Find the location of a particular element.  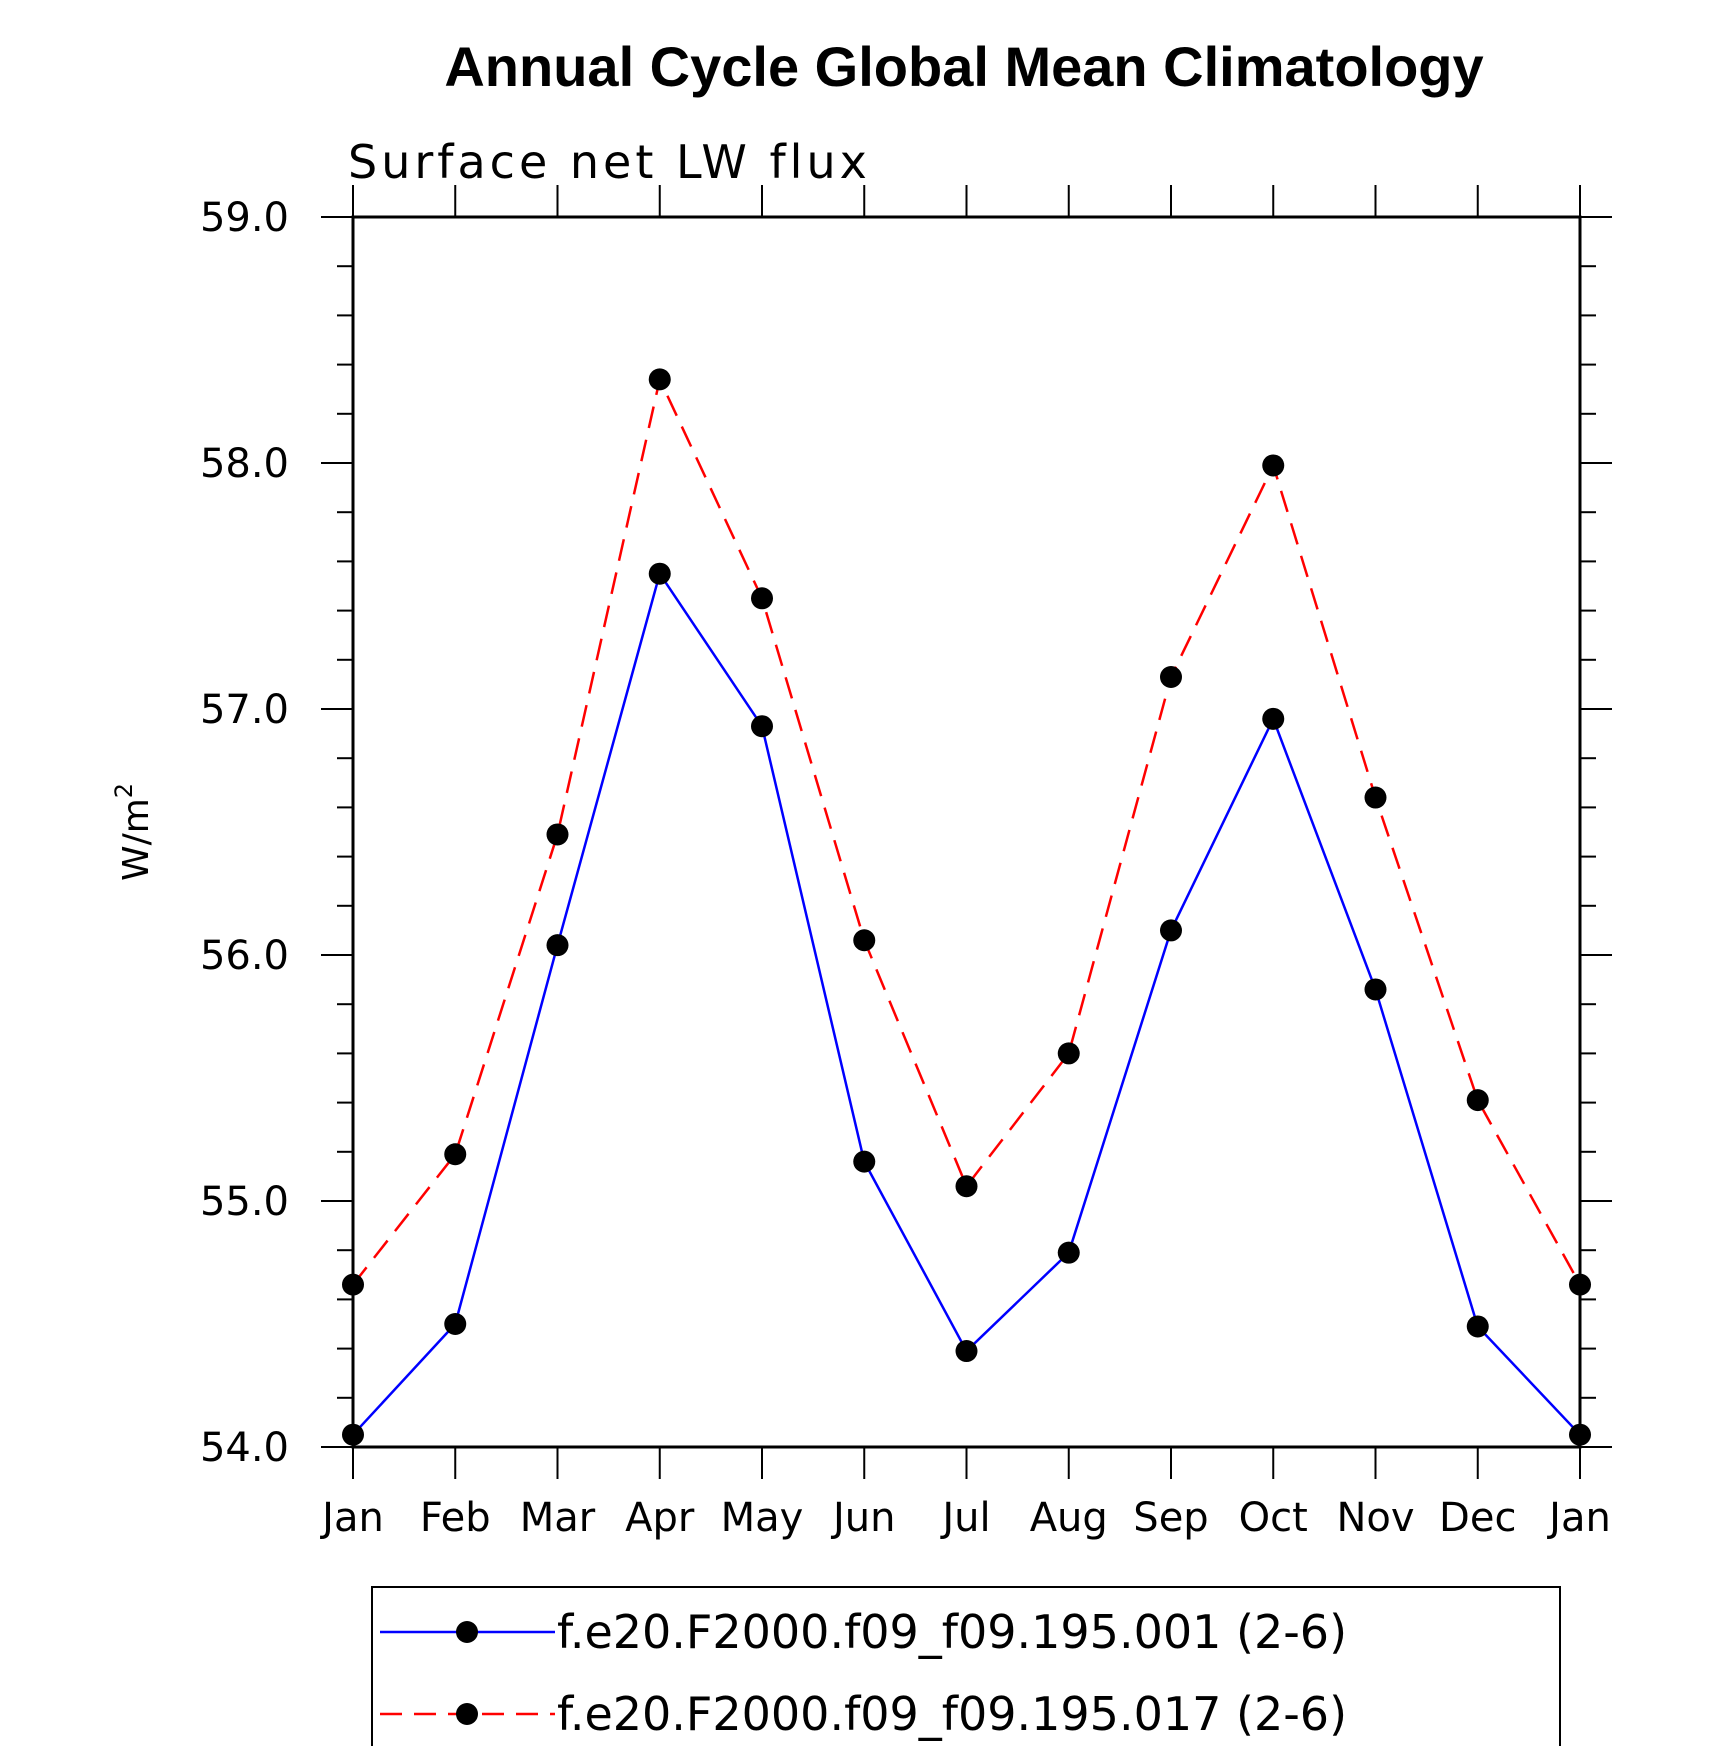

x-tick-label: Jun is located at coordinates (863, 1518).